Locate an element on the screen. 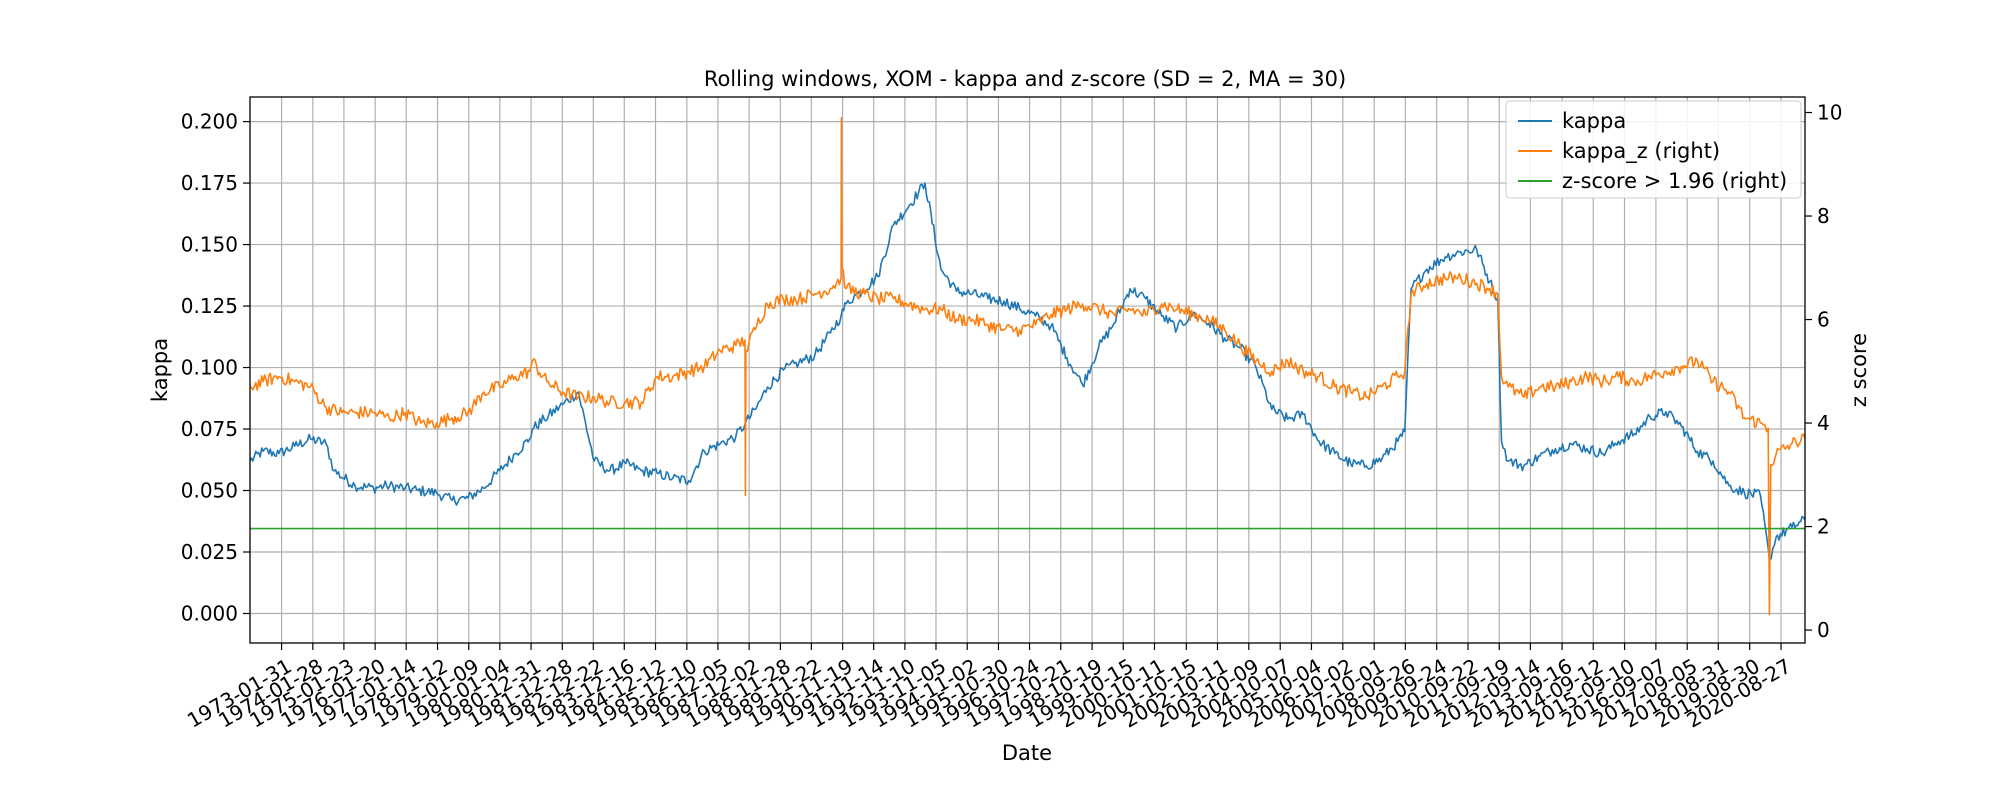 The width and height of the screenshot is (2000, 800). y-tick-label: 0.125 is located at coordinates (209, 306).